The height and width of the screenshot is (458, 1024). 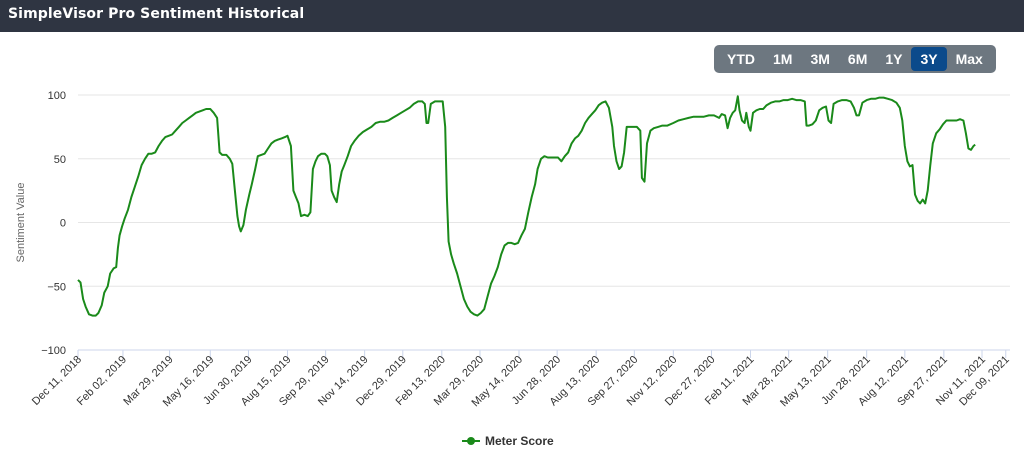 What do you see at coordinates (60, 160) in the screenshot?
I see `y-tick-label: 50` at bounding box center [60, 160].